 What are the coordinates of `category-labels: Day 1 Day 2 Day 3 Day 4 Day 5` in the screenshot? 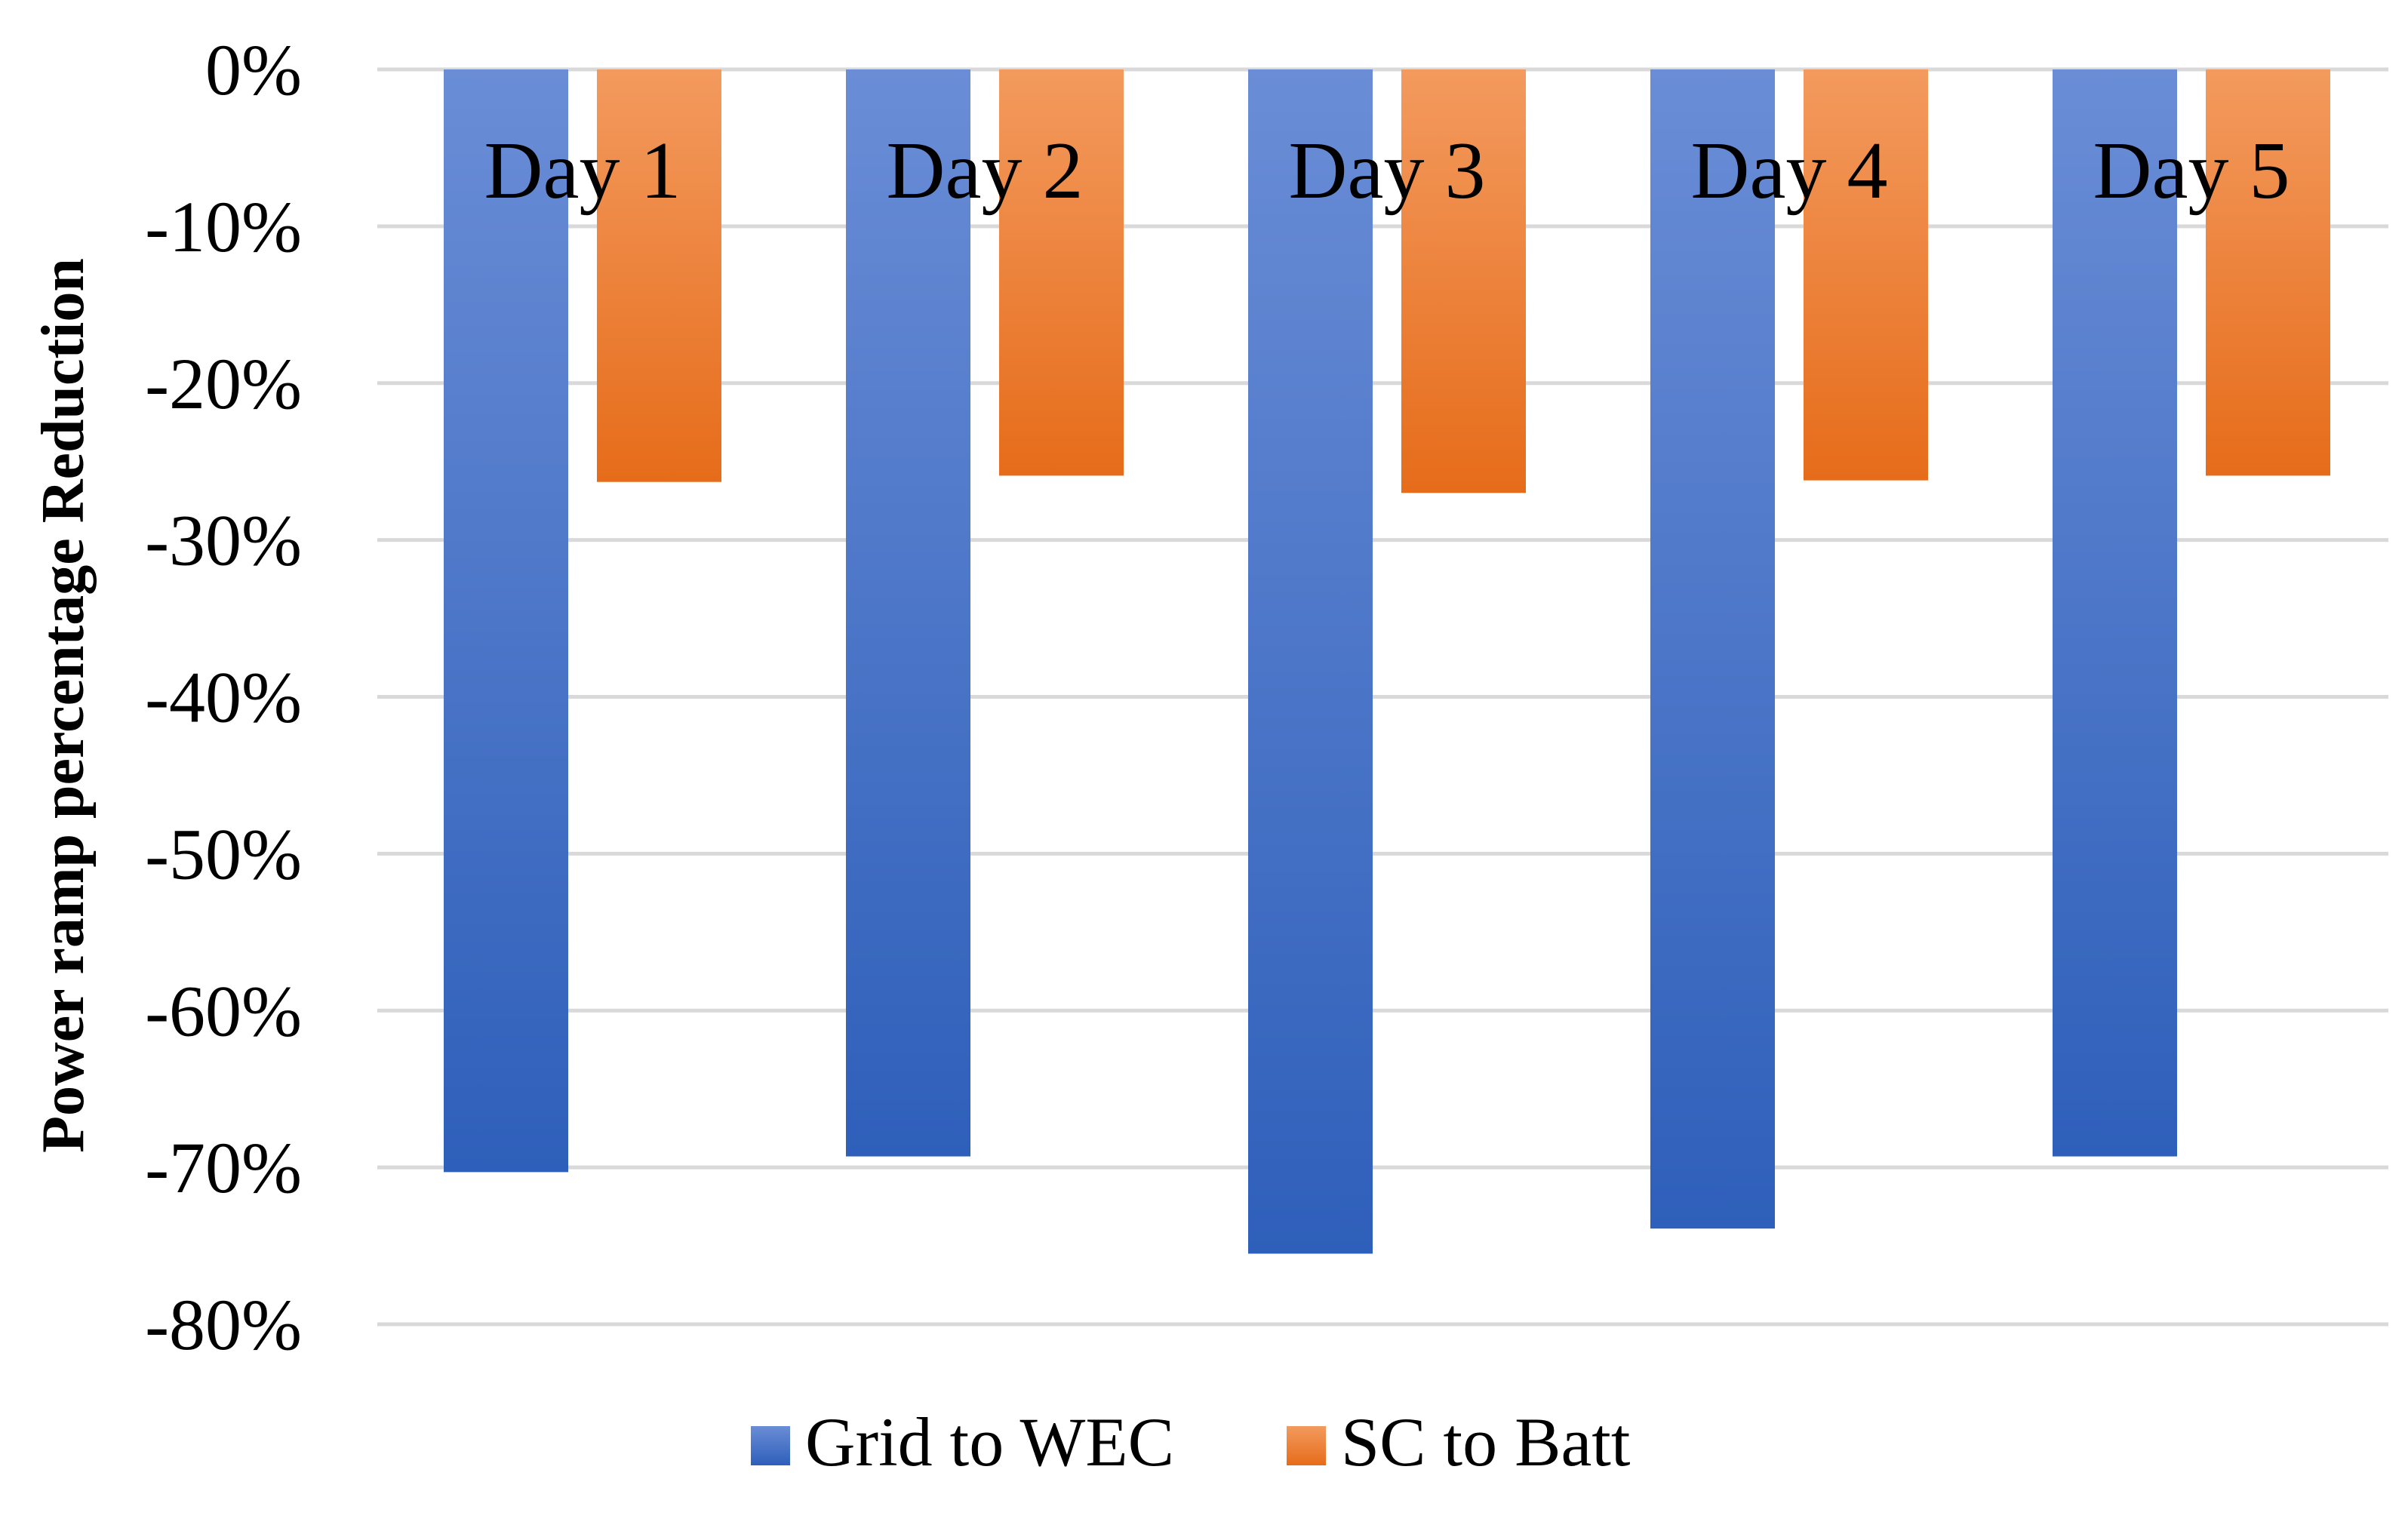 It's located at (1387, 171).